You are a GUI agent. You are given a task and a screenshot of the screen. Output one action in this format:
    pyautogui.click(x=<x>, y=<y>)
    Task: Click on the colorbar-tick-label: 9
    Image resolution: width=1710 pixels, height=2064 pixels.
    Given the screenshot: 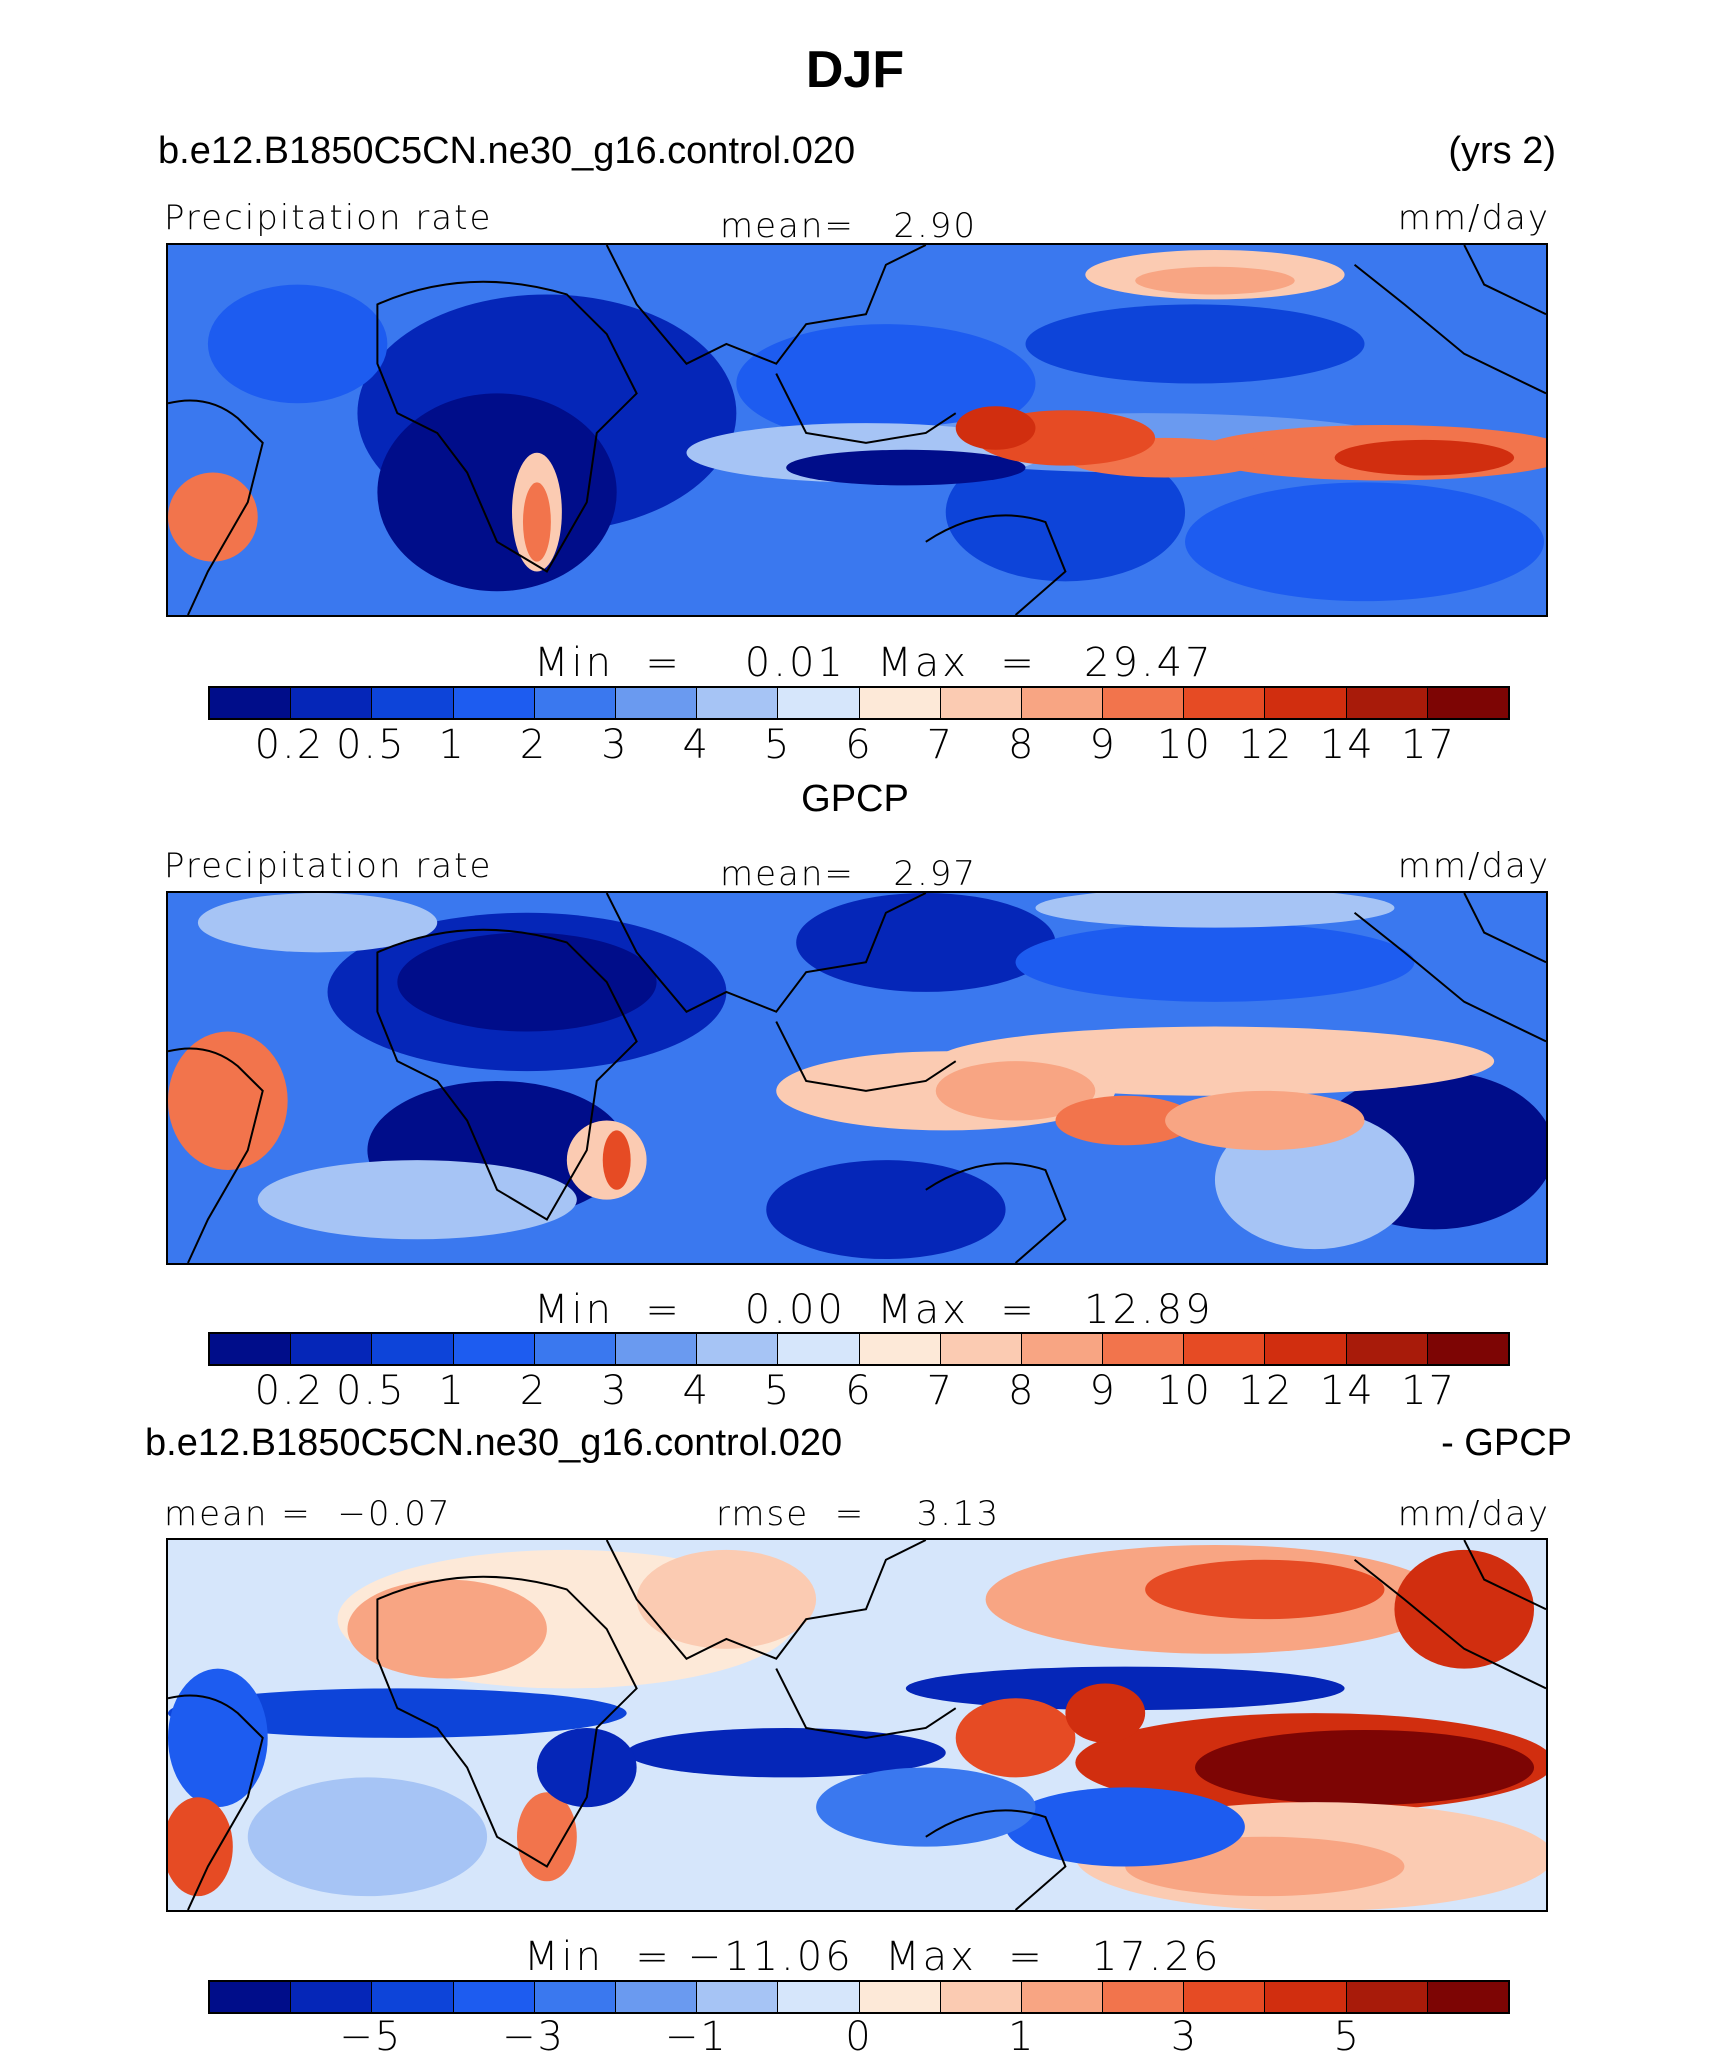 What is the action you would take?
    pyautogui.click(x=1103, y=1391)
    